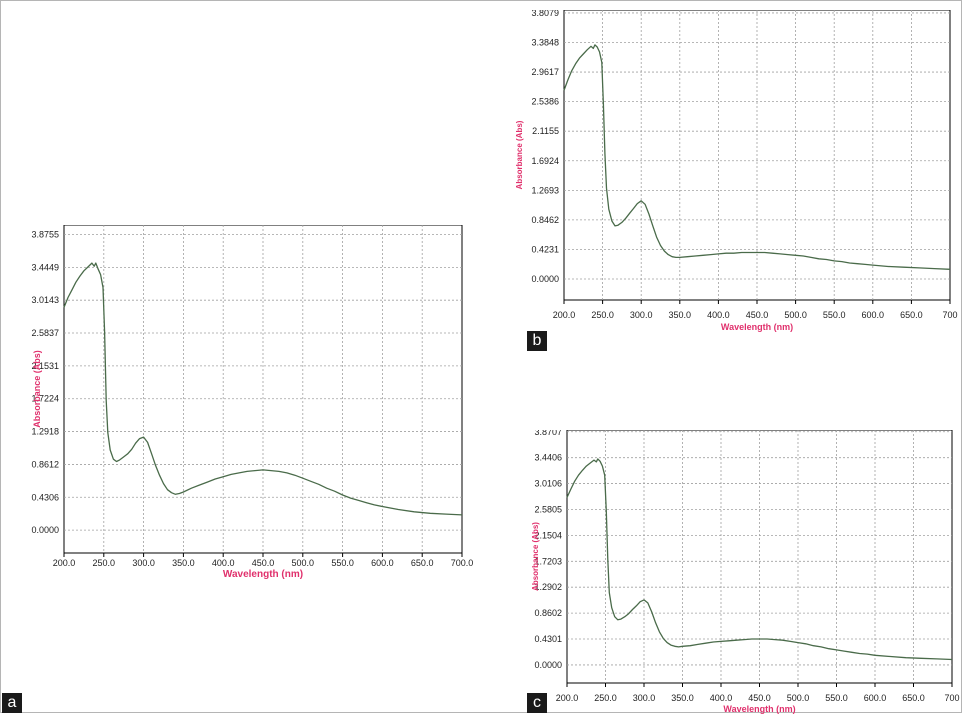 This screenshot has width=964, height=715. What do you see at coordinates (548, 433) in the screenshot?
I see `y-tick-label: 3.8707` at bounding box center [548, 433].